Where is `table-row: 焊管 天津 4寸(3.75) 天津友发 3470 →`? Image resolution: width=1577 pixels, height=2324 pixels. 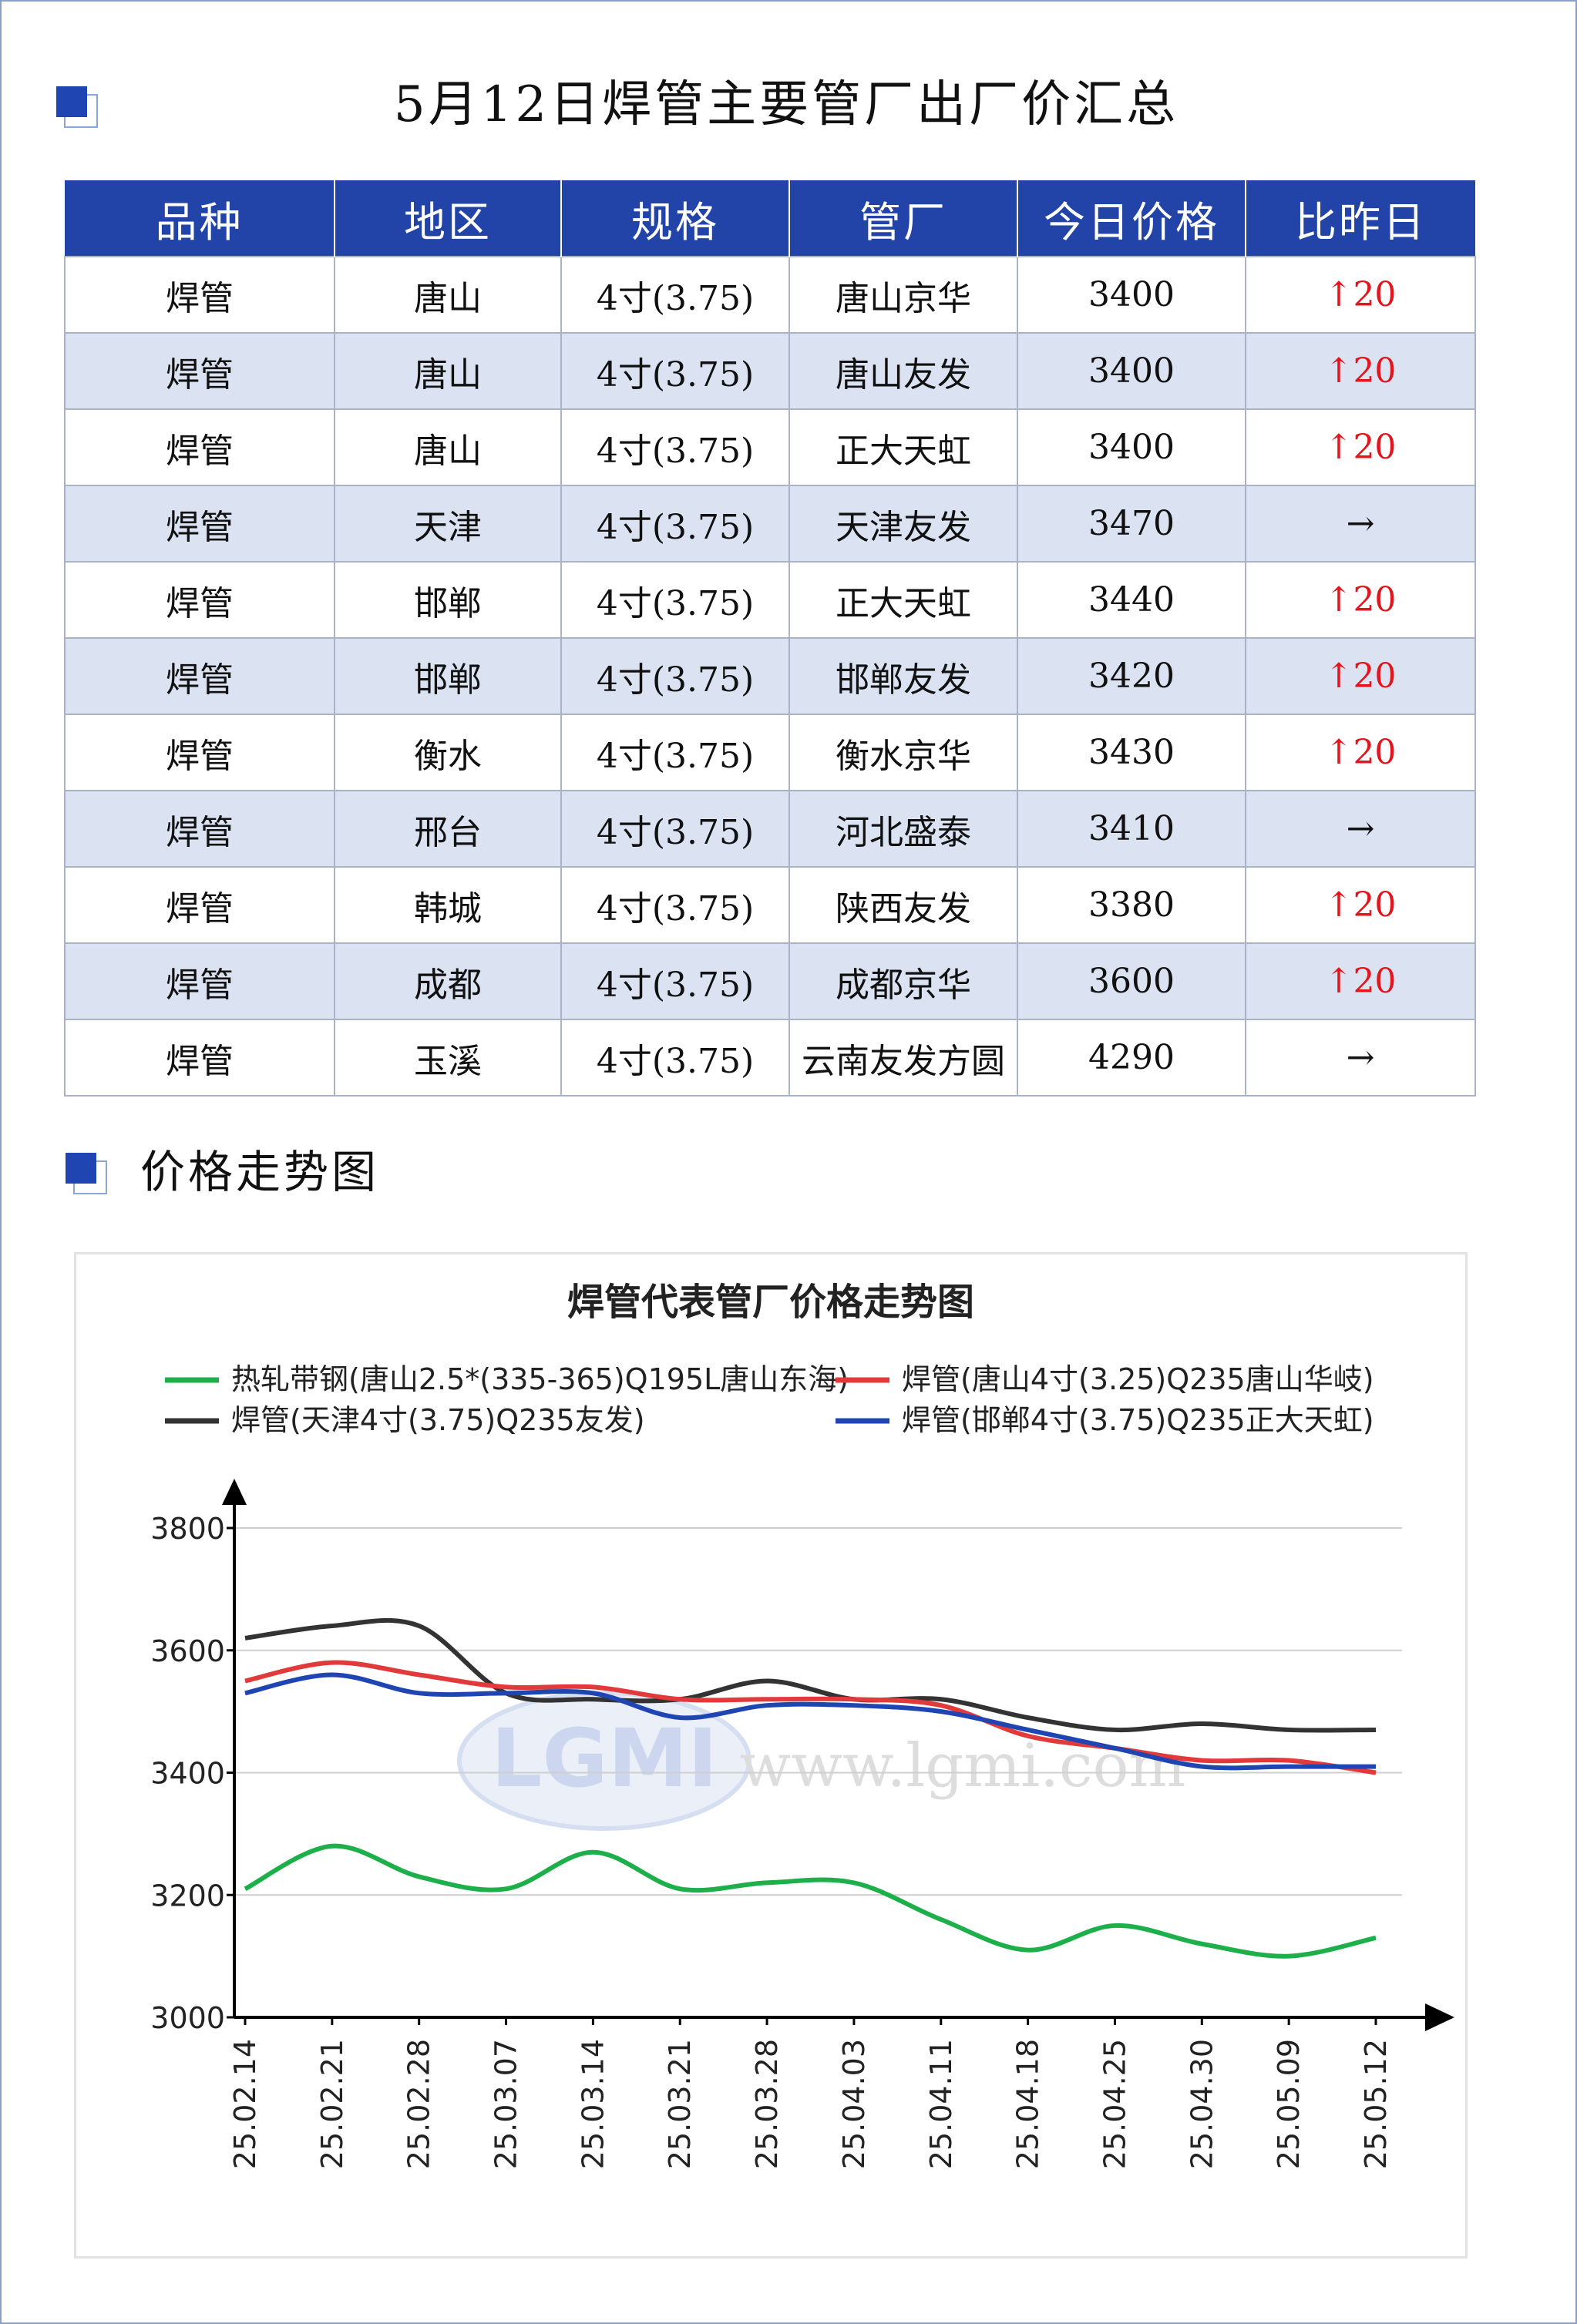 table-row: 焊管 天津 4寸(3.75) 天津友发 3470 → is located at coordinates (770, 524).